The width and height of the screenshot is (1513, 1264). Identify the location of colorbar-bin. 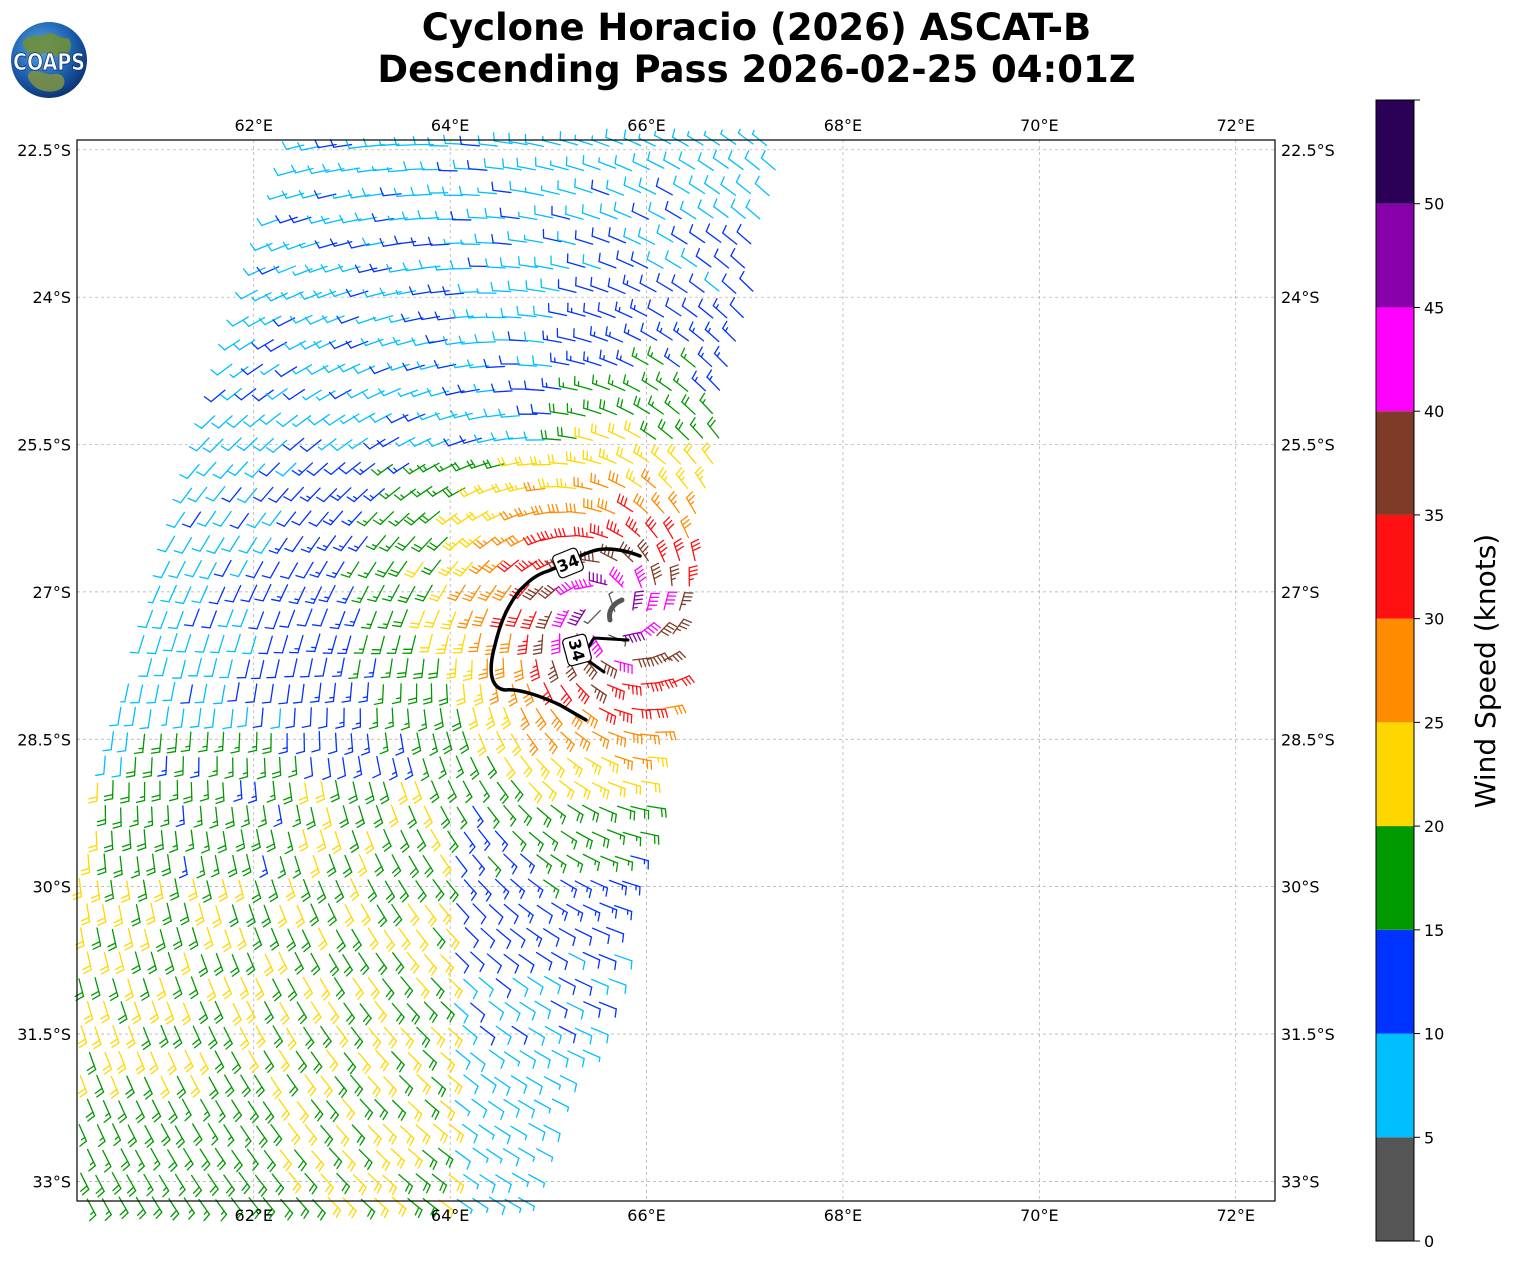
(1395, 1085).